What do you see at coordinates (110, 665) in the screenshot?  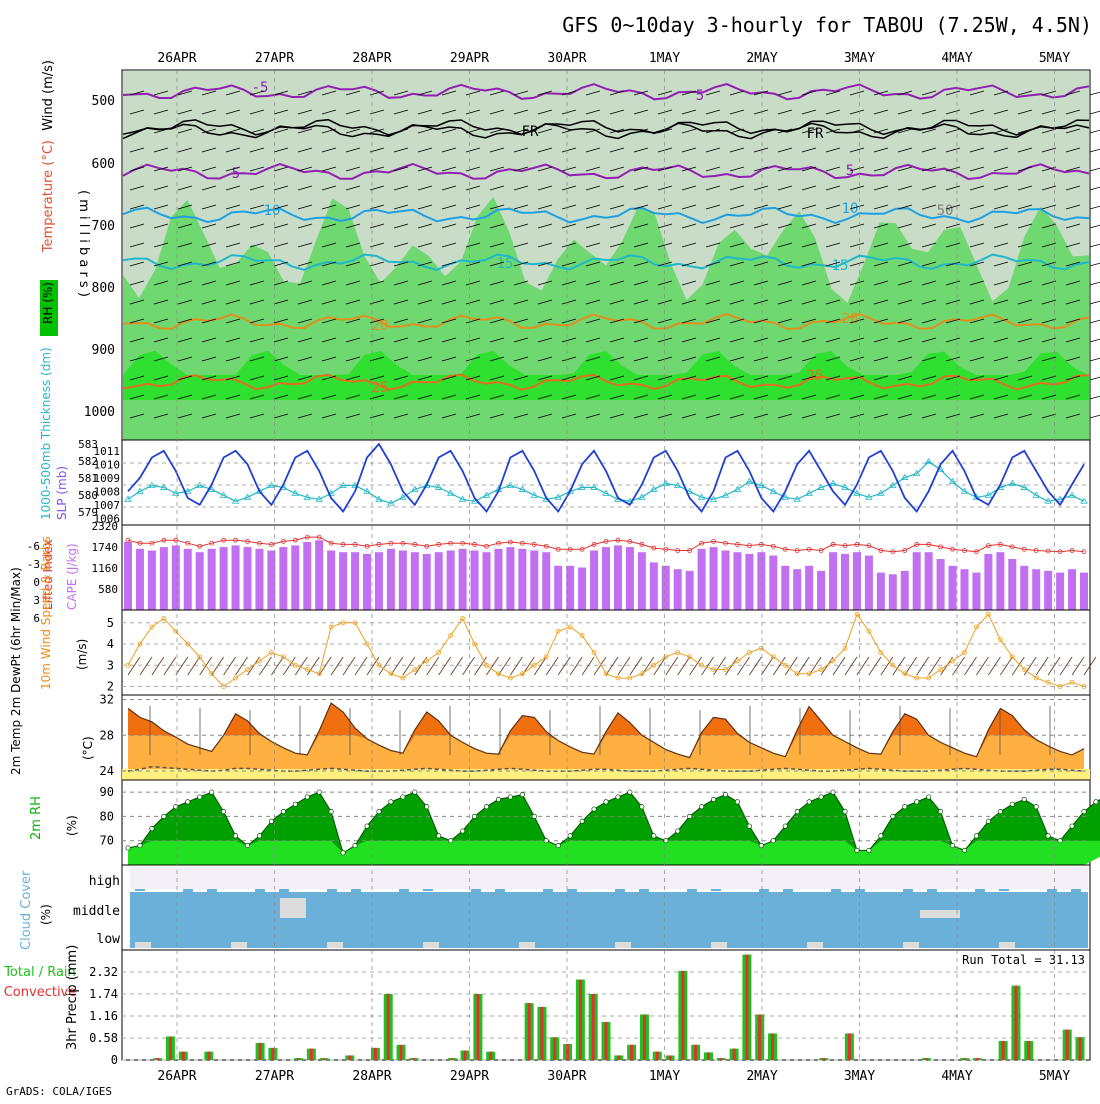 I see `wind10-tick: 3` at bounding box center [110, 665].